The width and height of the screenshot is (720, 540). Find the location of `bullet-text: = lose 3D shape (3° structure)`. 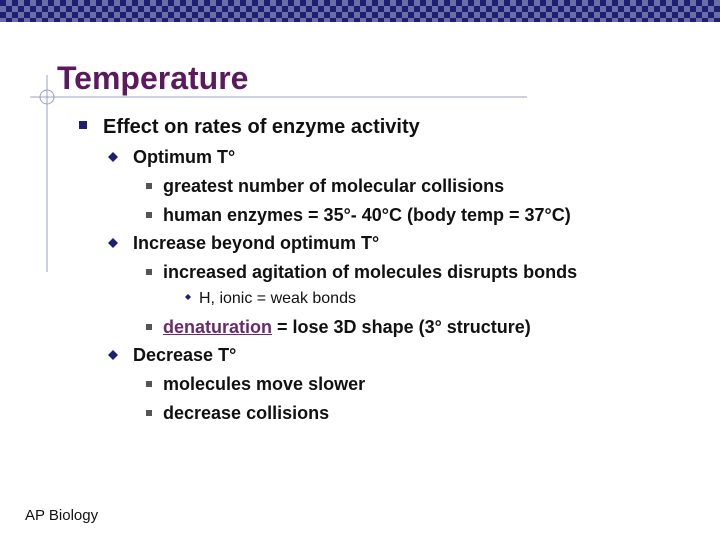

bullet-text: = lose 3D shape (3° structure) is located at coordinates (401, 327).